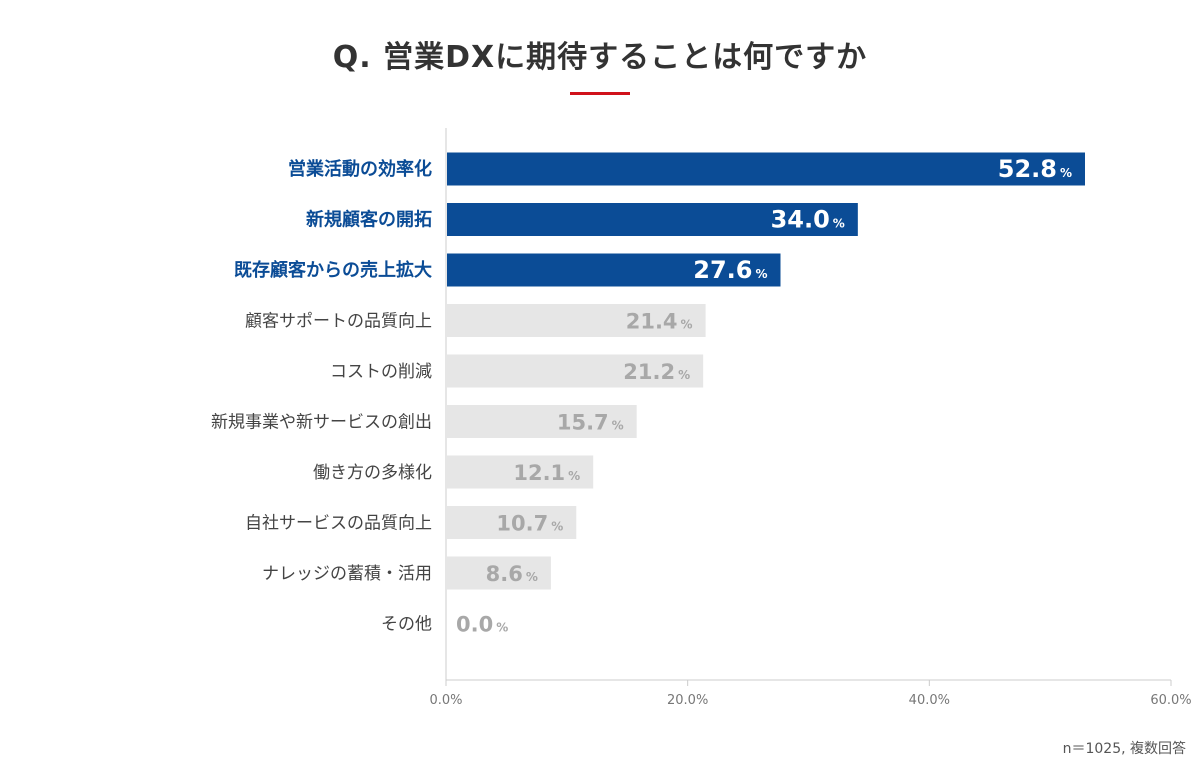  What do you see at coordinates (369, 220) in the screenshot?
I see `category-label: 新規顧客の開拓` at bounding box center [369, 220].